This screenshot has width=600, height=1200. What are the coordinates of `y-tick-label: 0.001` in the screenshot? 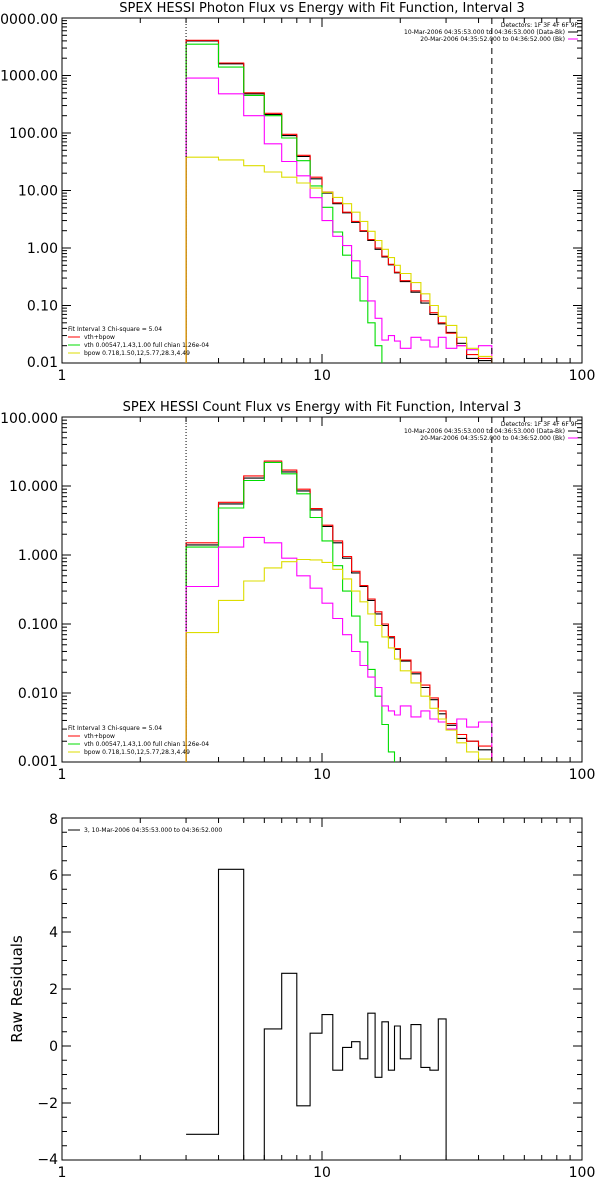 It's located at (38, 762).